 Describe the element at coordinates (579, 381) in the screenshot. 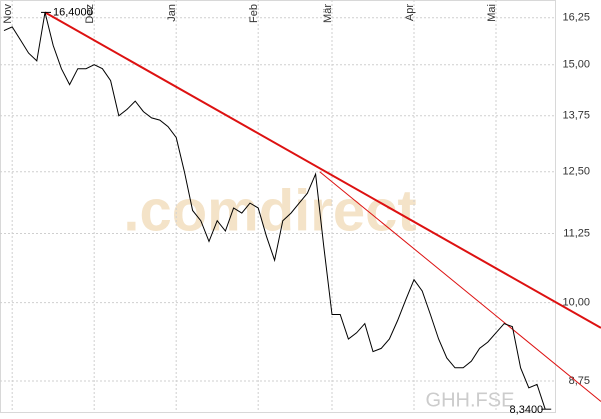

I see `y-tick-label: 8,75` at that location.